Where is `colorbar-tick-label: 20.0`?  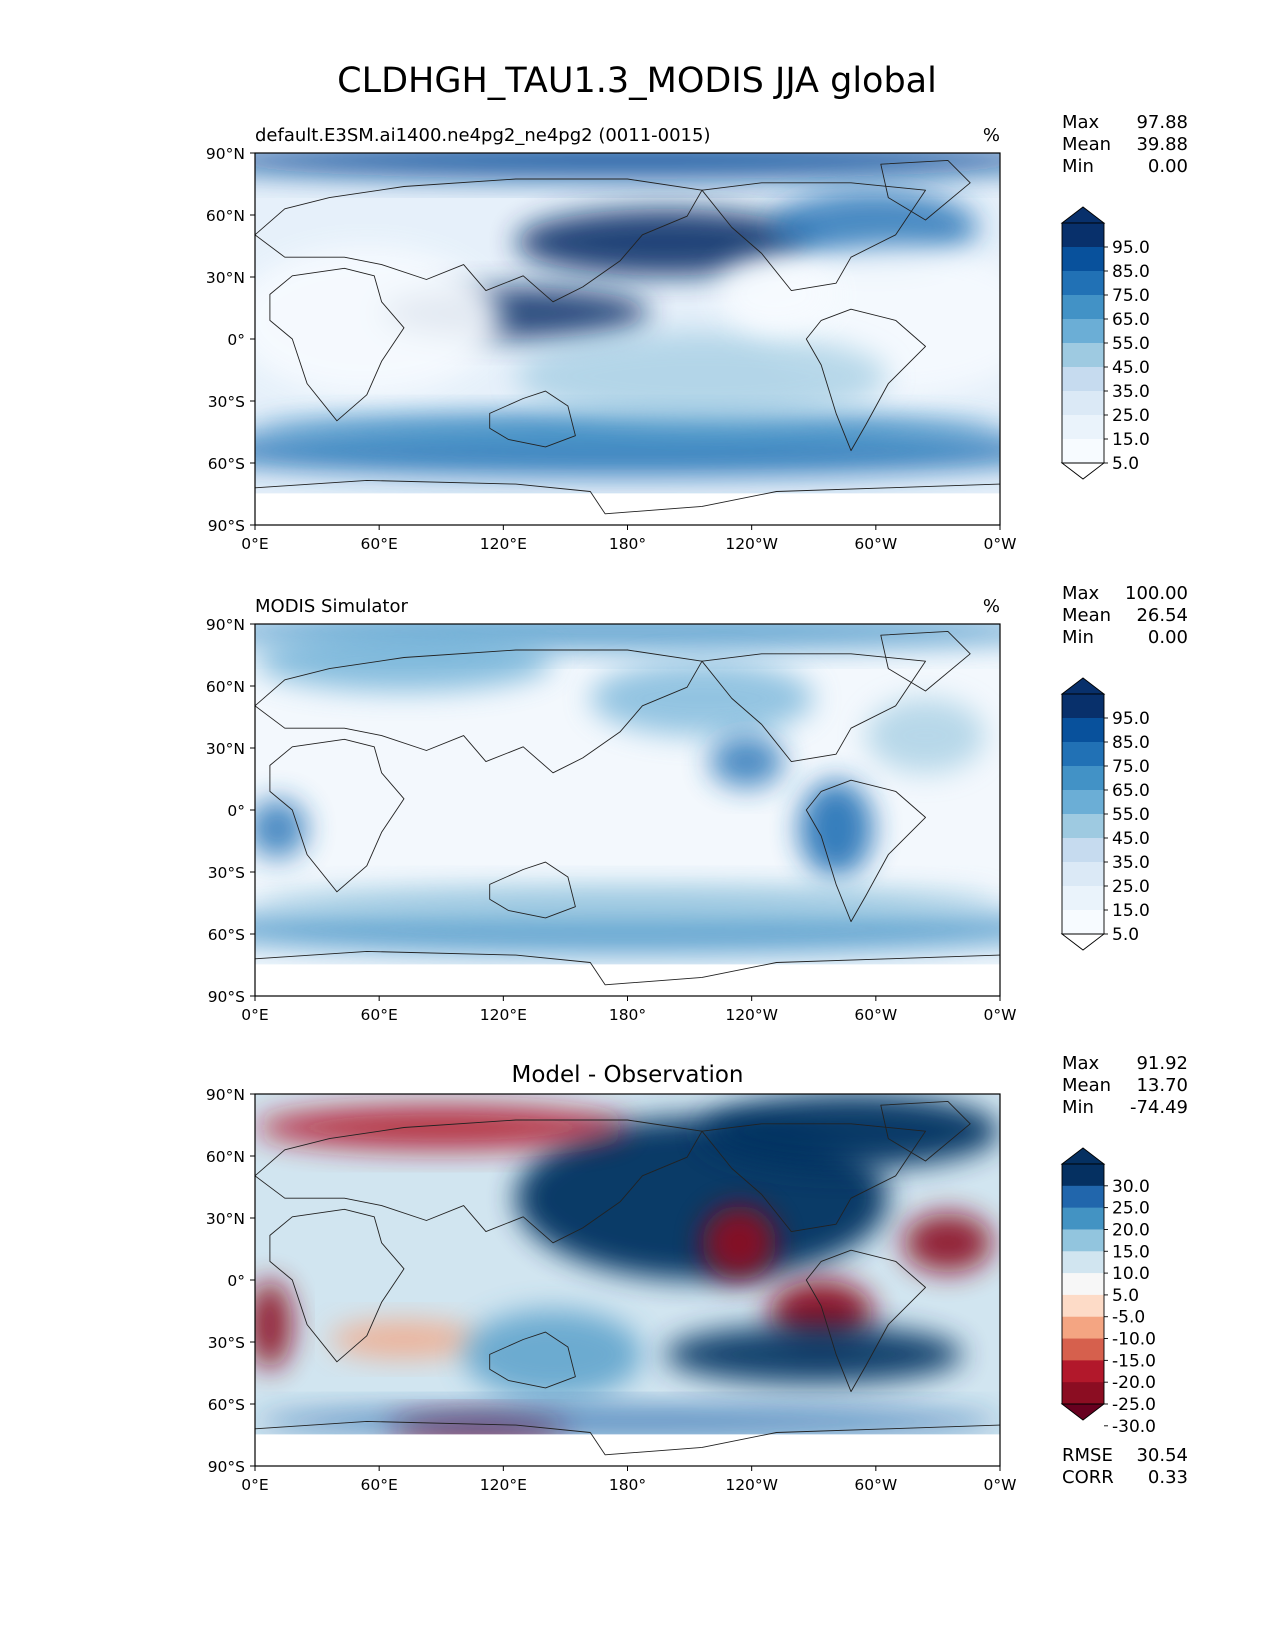 colorbar-tick-label: 20.0 is located at coordinates (1131, 1230).